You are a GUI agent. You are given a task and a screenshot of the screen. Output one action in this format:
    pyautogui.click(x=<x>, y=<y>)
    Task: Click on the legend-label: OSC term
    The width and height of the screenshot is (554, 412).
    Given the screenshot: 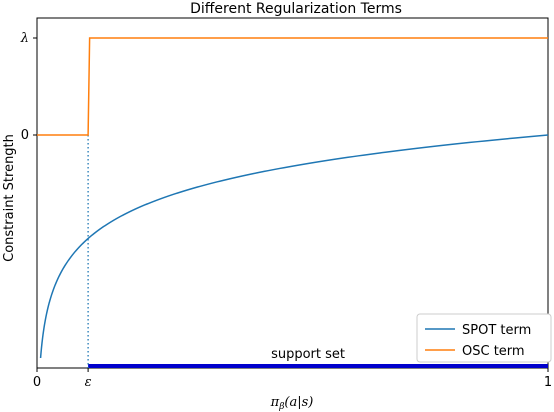 What is the action you would take?
    pyautogui.click(x=493, y=351)
    